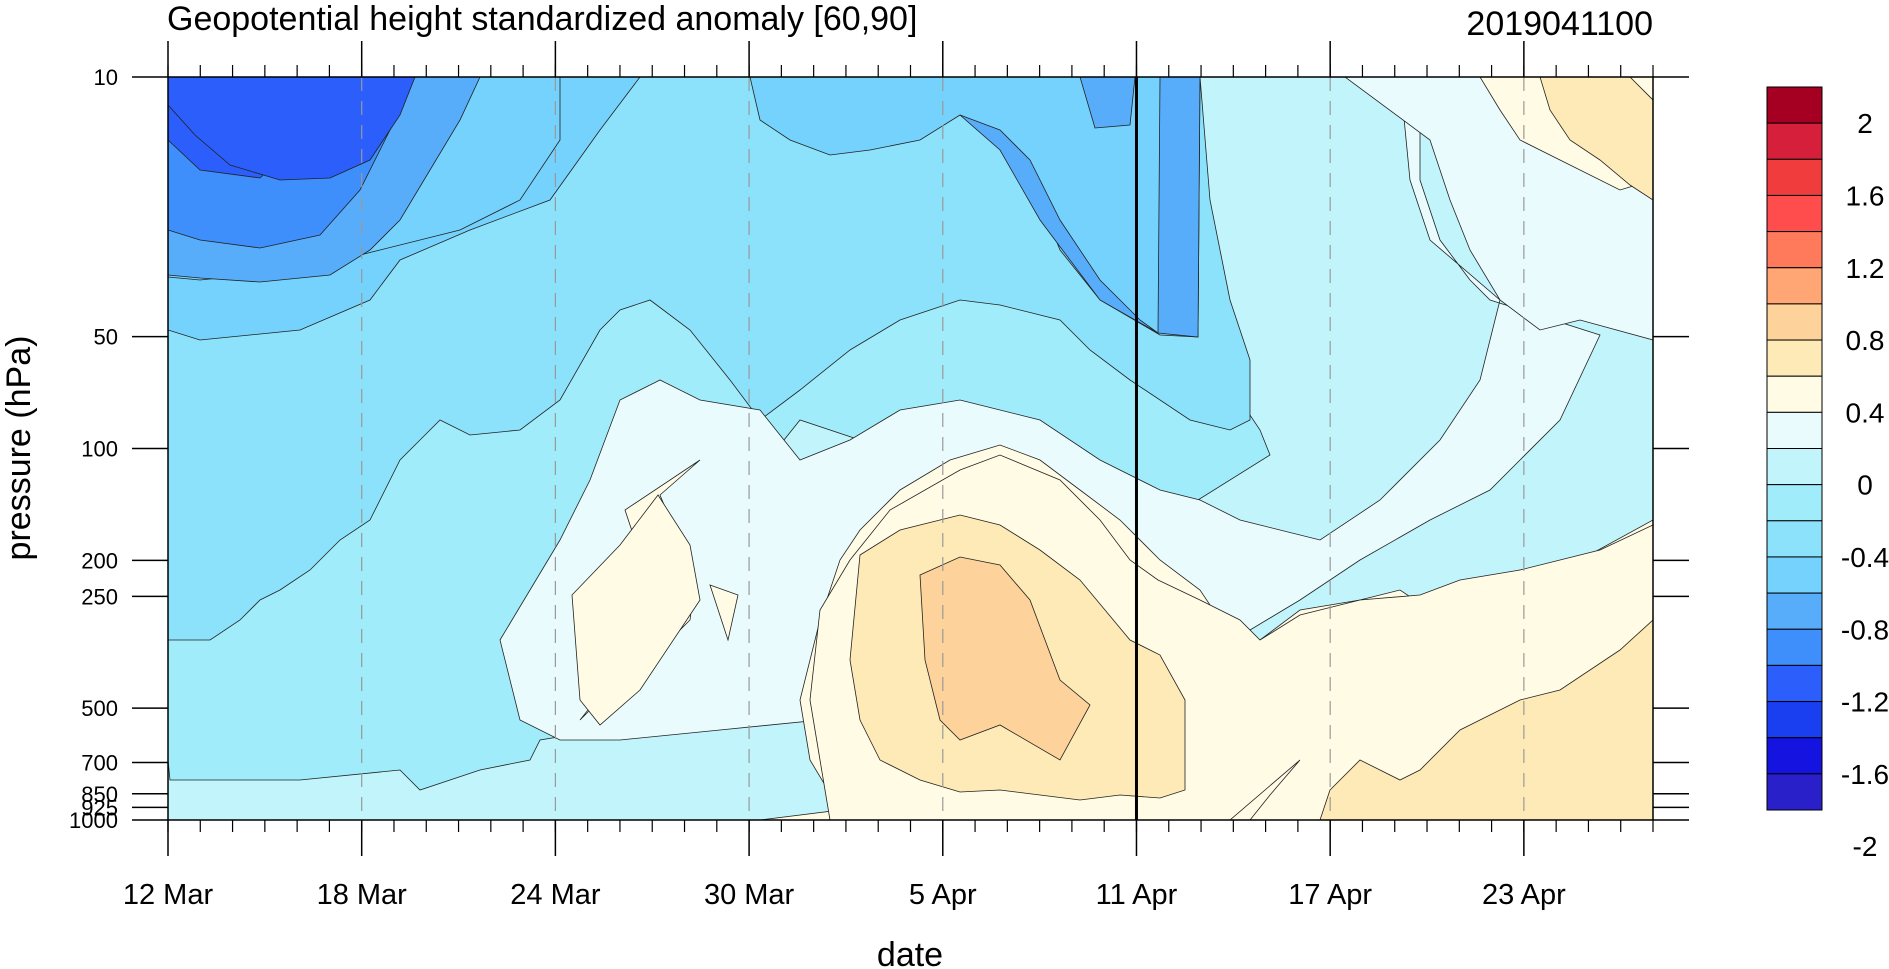  What do you see at coordinates (1865, 629) in the screenshot?
I see `colorbar-label: -0.8` at bounding box center [1865, 629].